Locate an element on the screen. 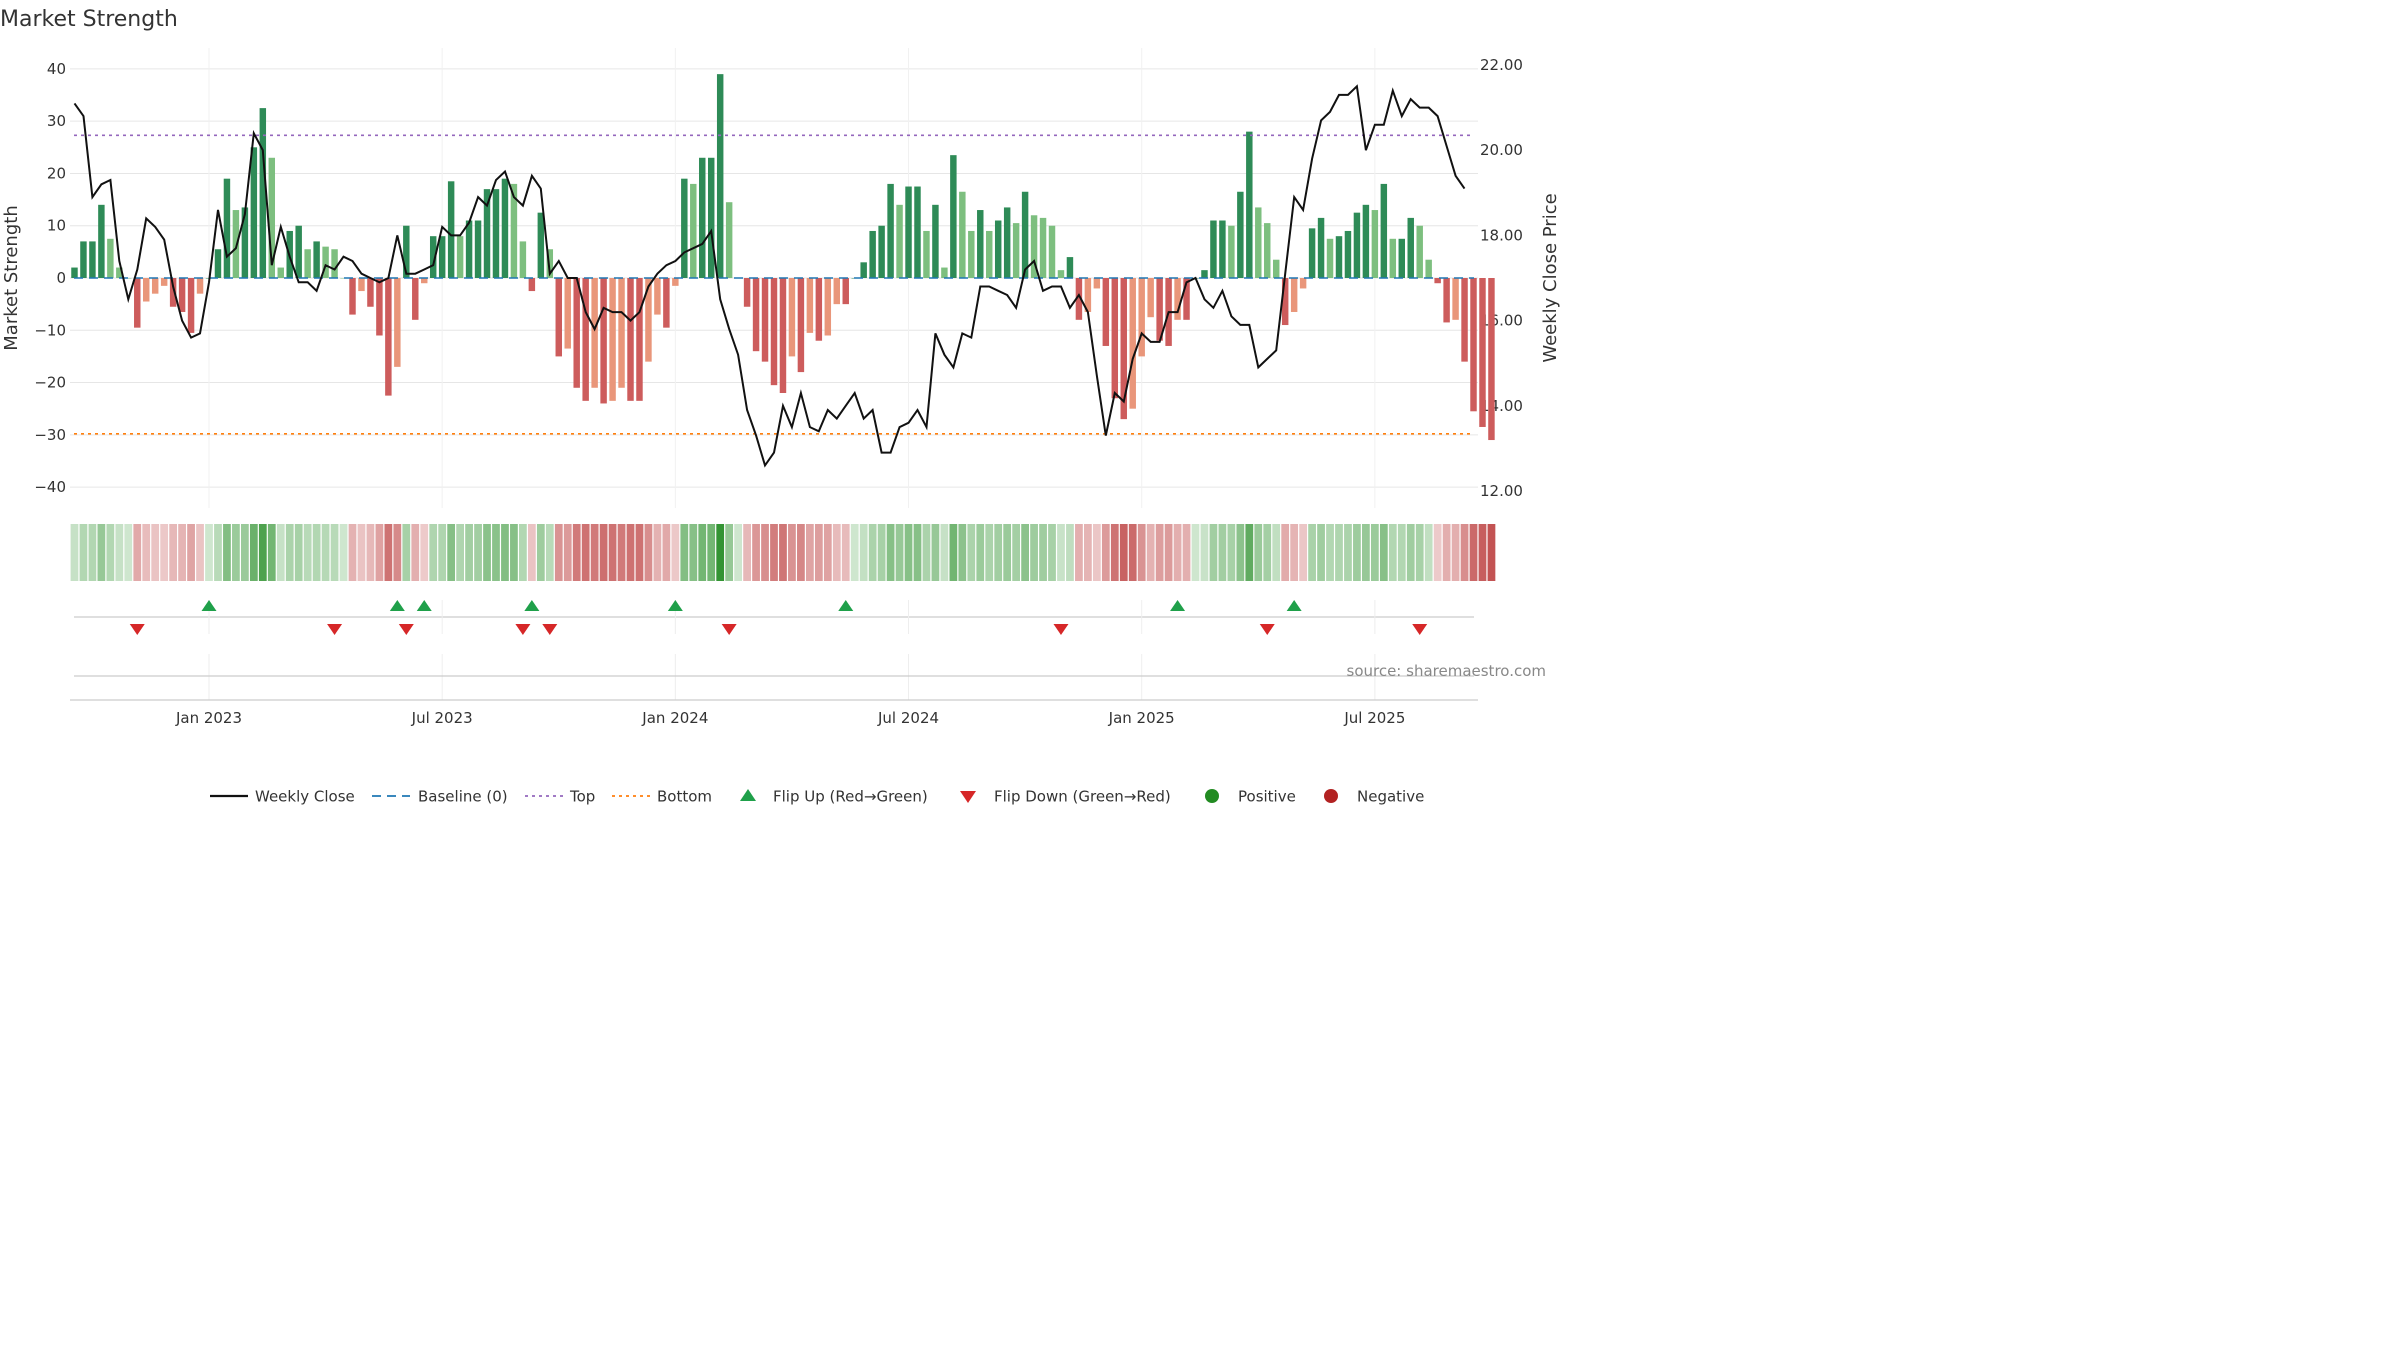 The height and width of the screenshot is (1350, 2400). legend-swatch-flip-up is located at coordinates (748, 795).